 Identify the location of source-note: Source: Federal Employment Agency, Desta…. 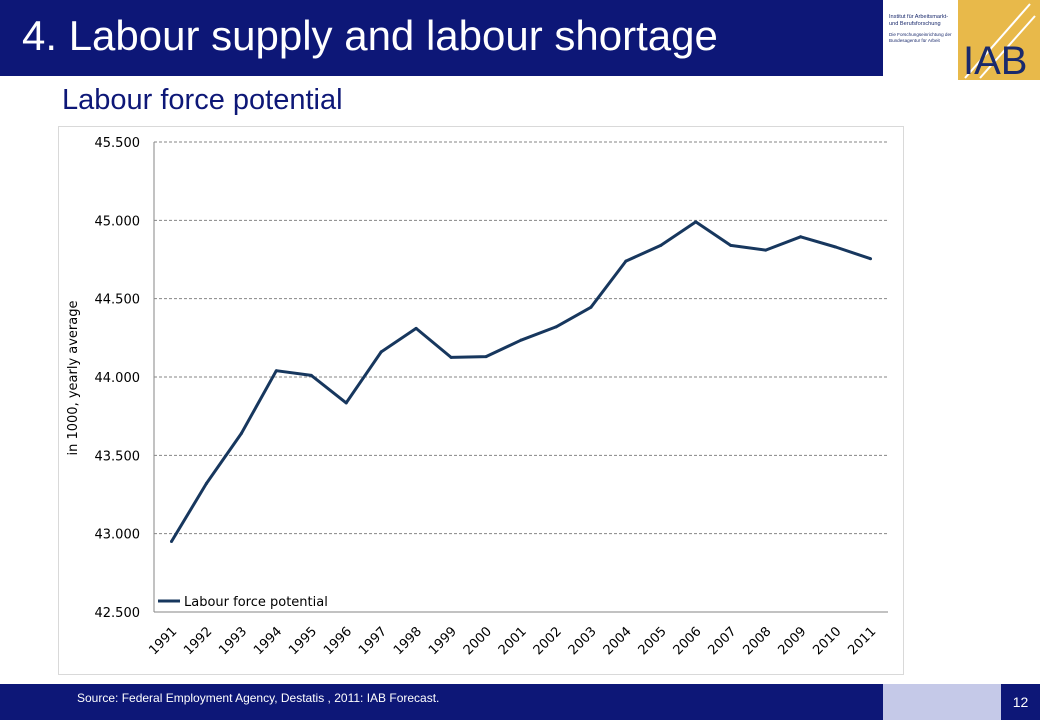
(258, 698).